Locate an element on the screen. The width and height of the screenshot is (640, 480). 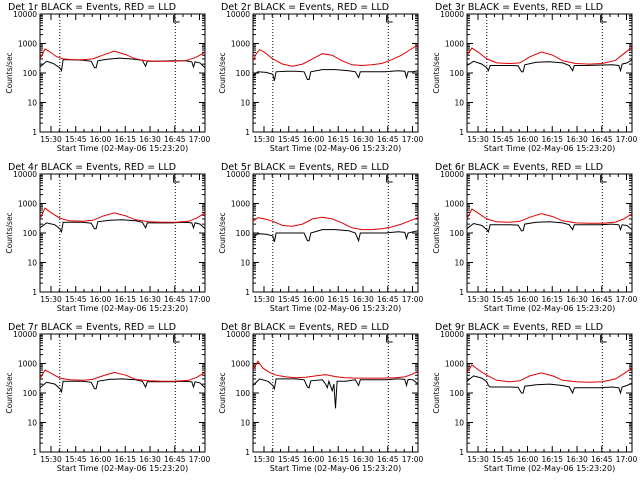
chart-title: Det 5r BLACK = Events, RED = LLD is located at coordinates (305, 167).